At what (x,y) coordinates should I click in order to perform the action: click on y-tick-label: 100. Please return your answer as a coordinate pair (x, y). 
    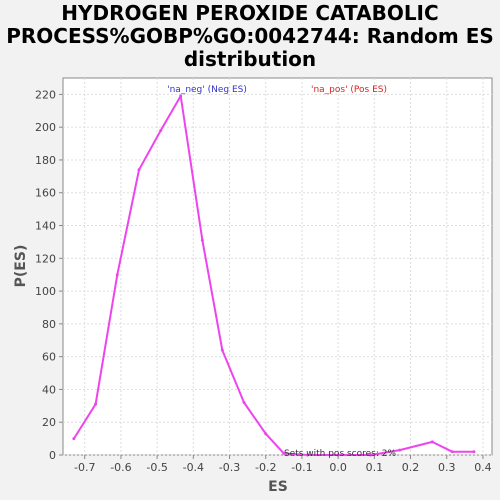
    Looking at the image, I should click on (45, 291).